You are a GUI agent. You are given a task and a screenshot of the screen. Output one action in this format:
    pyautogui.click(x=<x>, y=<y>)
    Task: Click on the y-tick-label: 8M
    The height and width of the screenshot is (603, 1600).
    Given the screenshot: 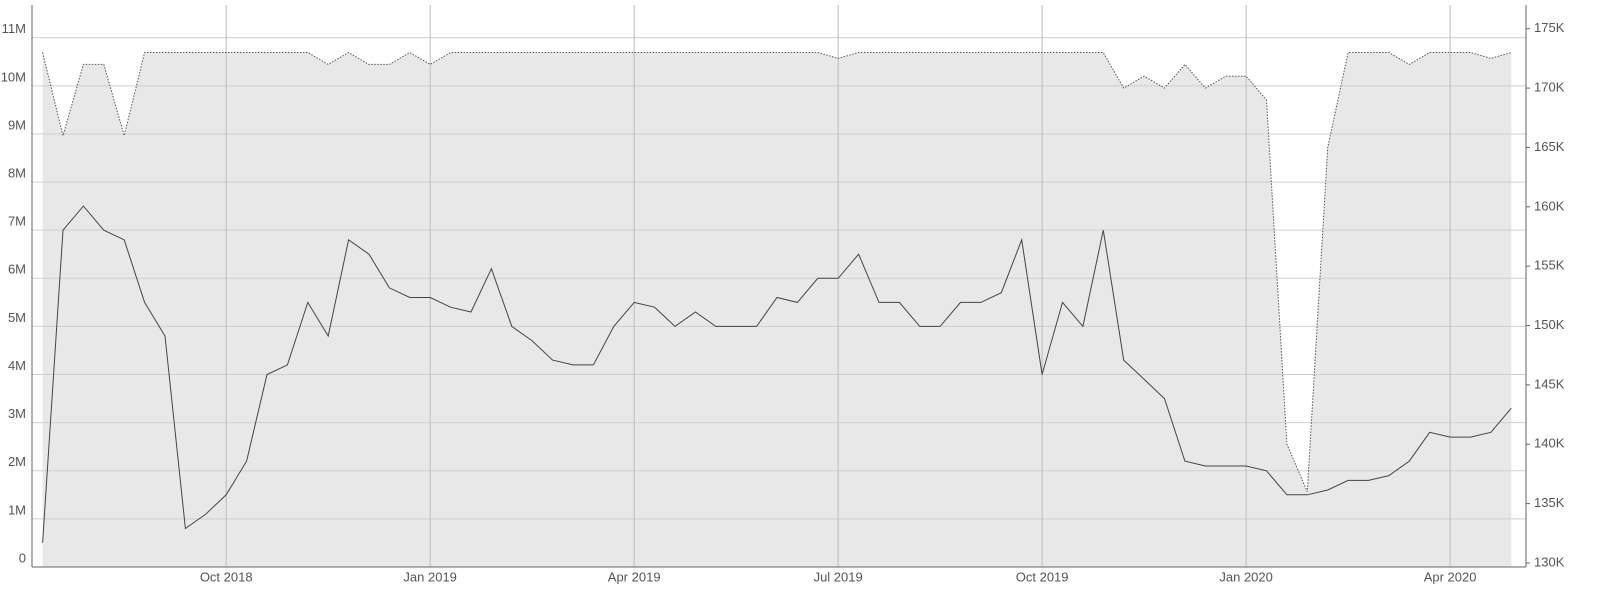 What is the action you would take?
    pyautogui.click(x=17, y=173)
    